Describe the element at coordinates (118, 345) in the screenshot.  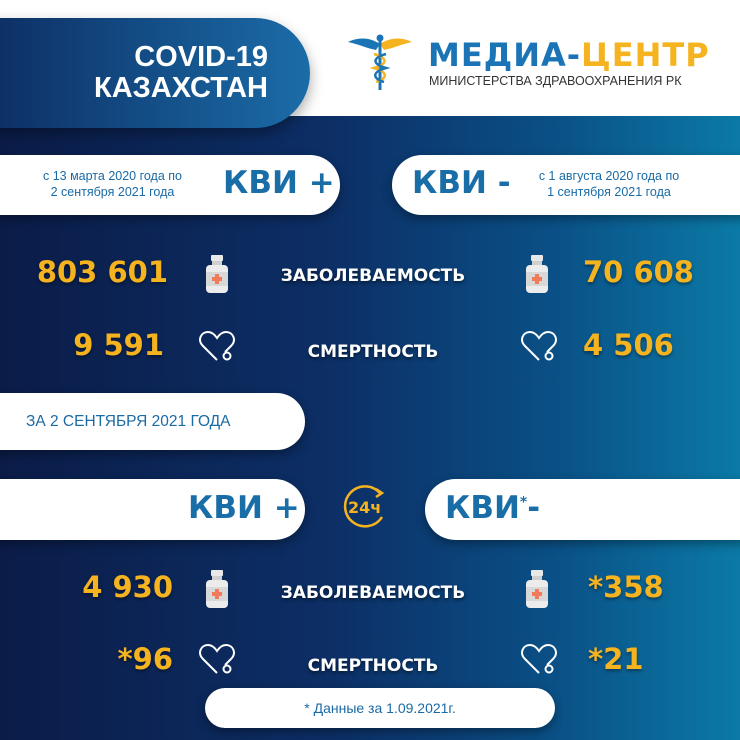
I see `cumulative-plus-deaths: 9 591` at that location.